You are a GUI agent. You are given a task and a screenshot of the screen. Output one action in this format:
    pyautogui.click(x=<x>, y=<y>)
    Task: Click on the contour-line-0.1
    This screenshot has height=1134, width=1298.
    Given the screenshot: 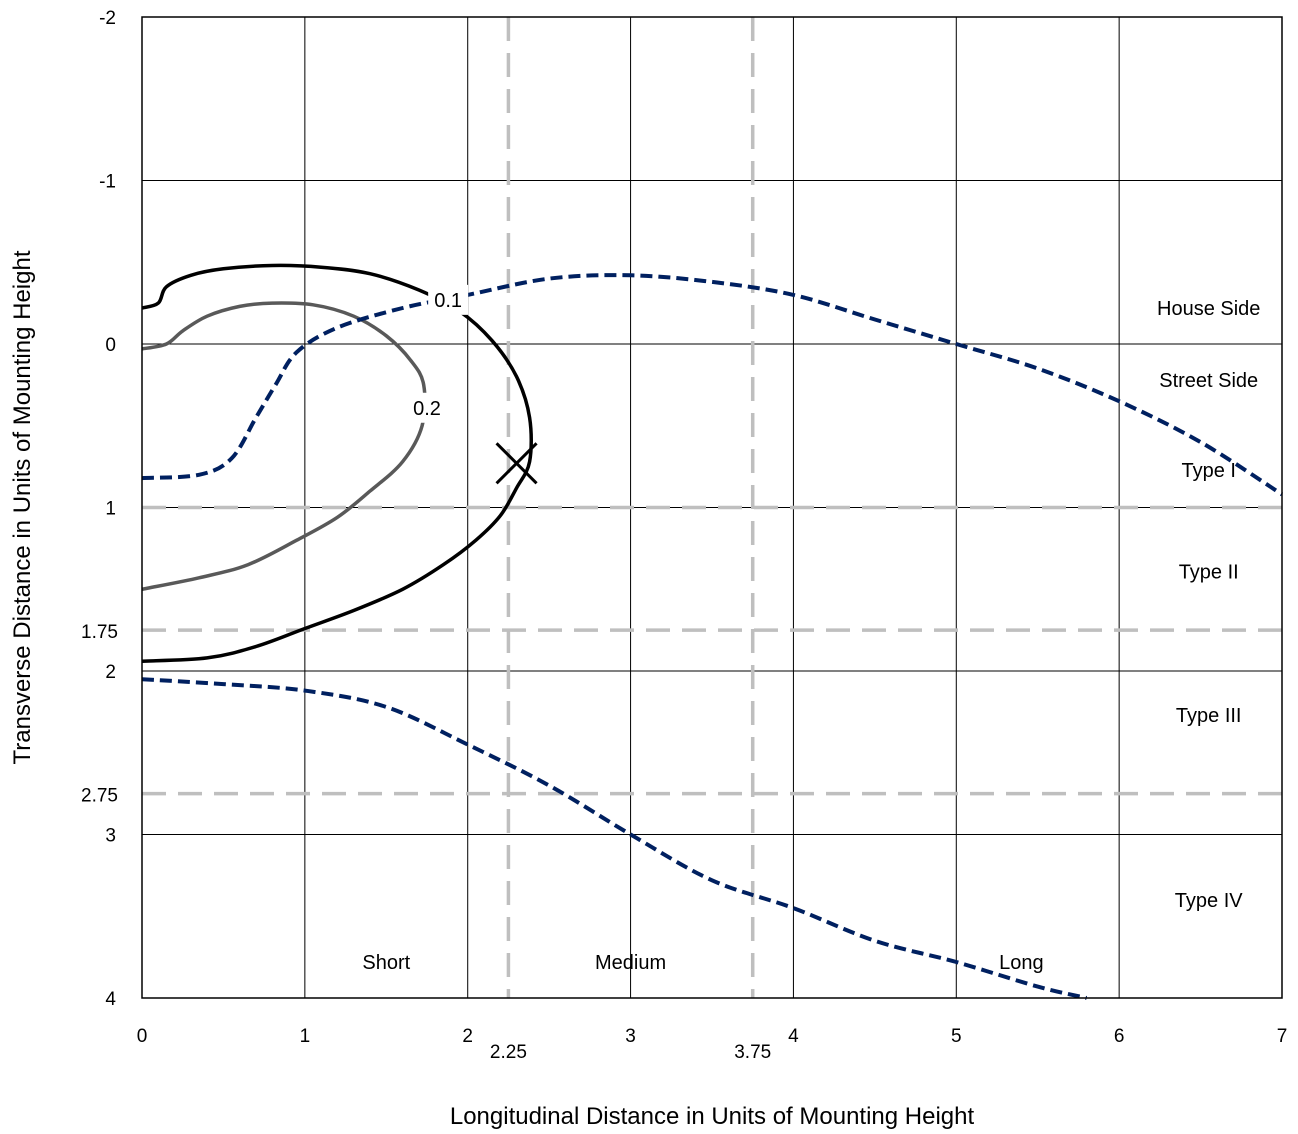 What is the action you would take?
    pyautogui.click(x=337, y=463)
    